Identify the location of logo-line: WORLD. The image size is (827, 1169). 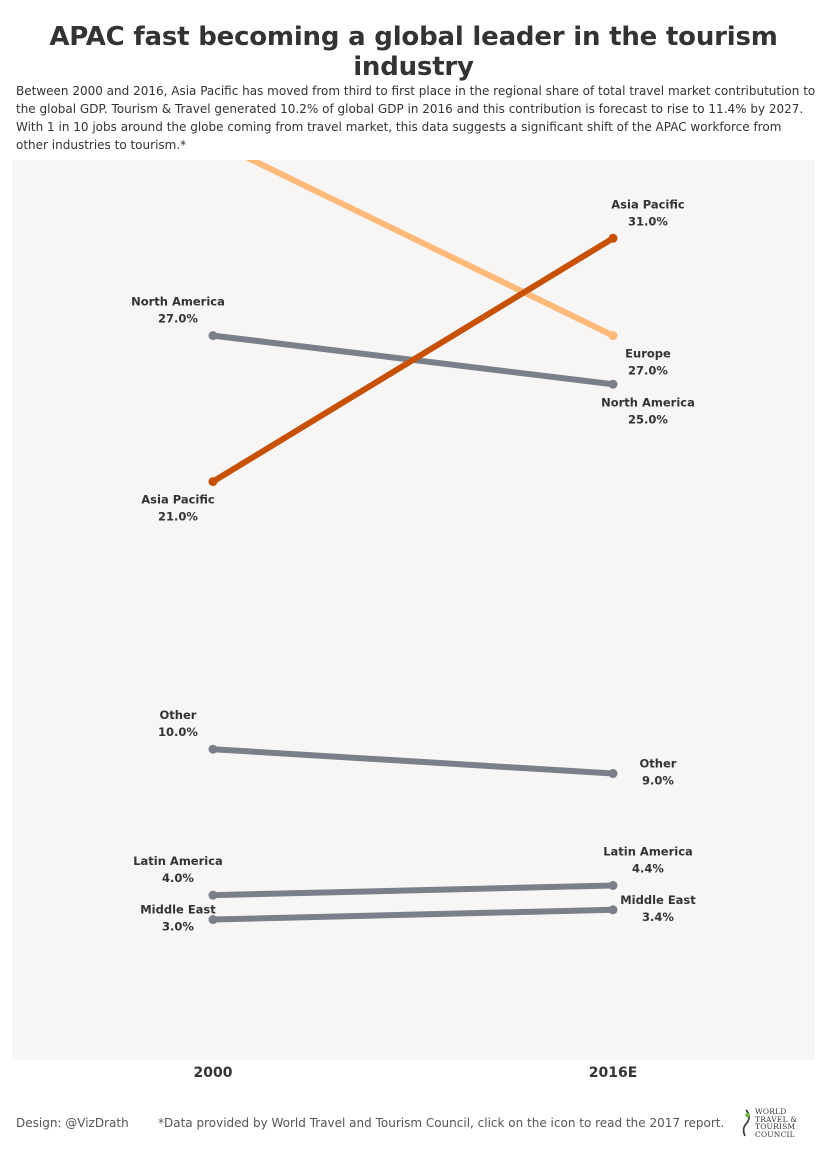
(771, 1111).